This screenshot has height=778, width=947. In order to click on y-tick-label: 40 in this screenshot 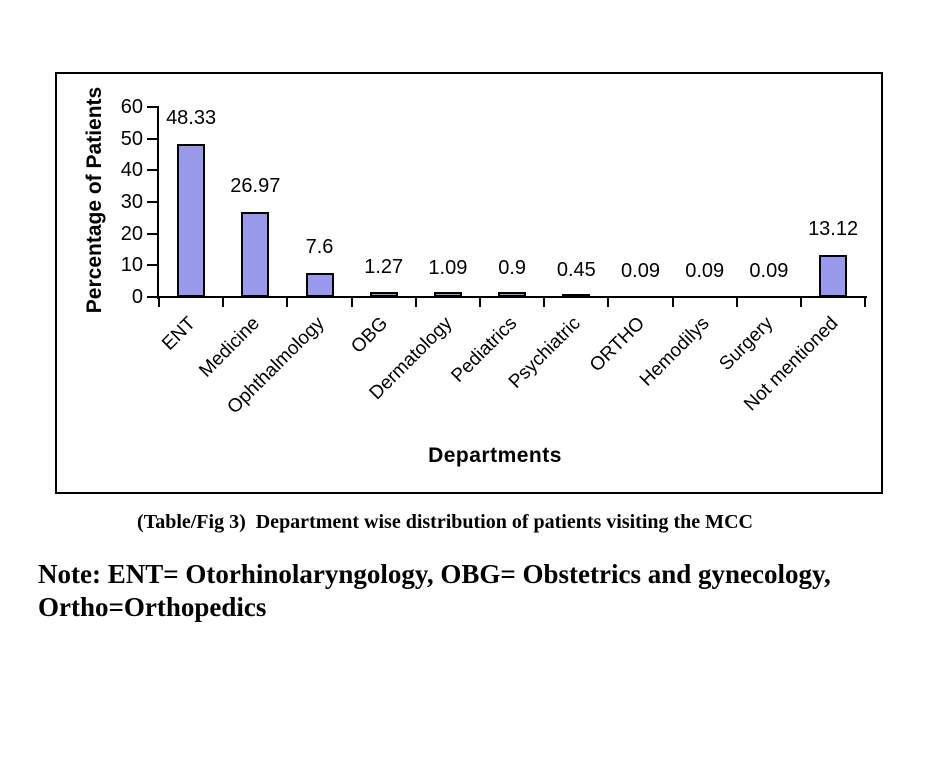, I will do `click(131, 170)`.